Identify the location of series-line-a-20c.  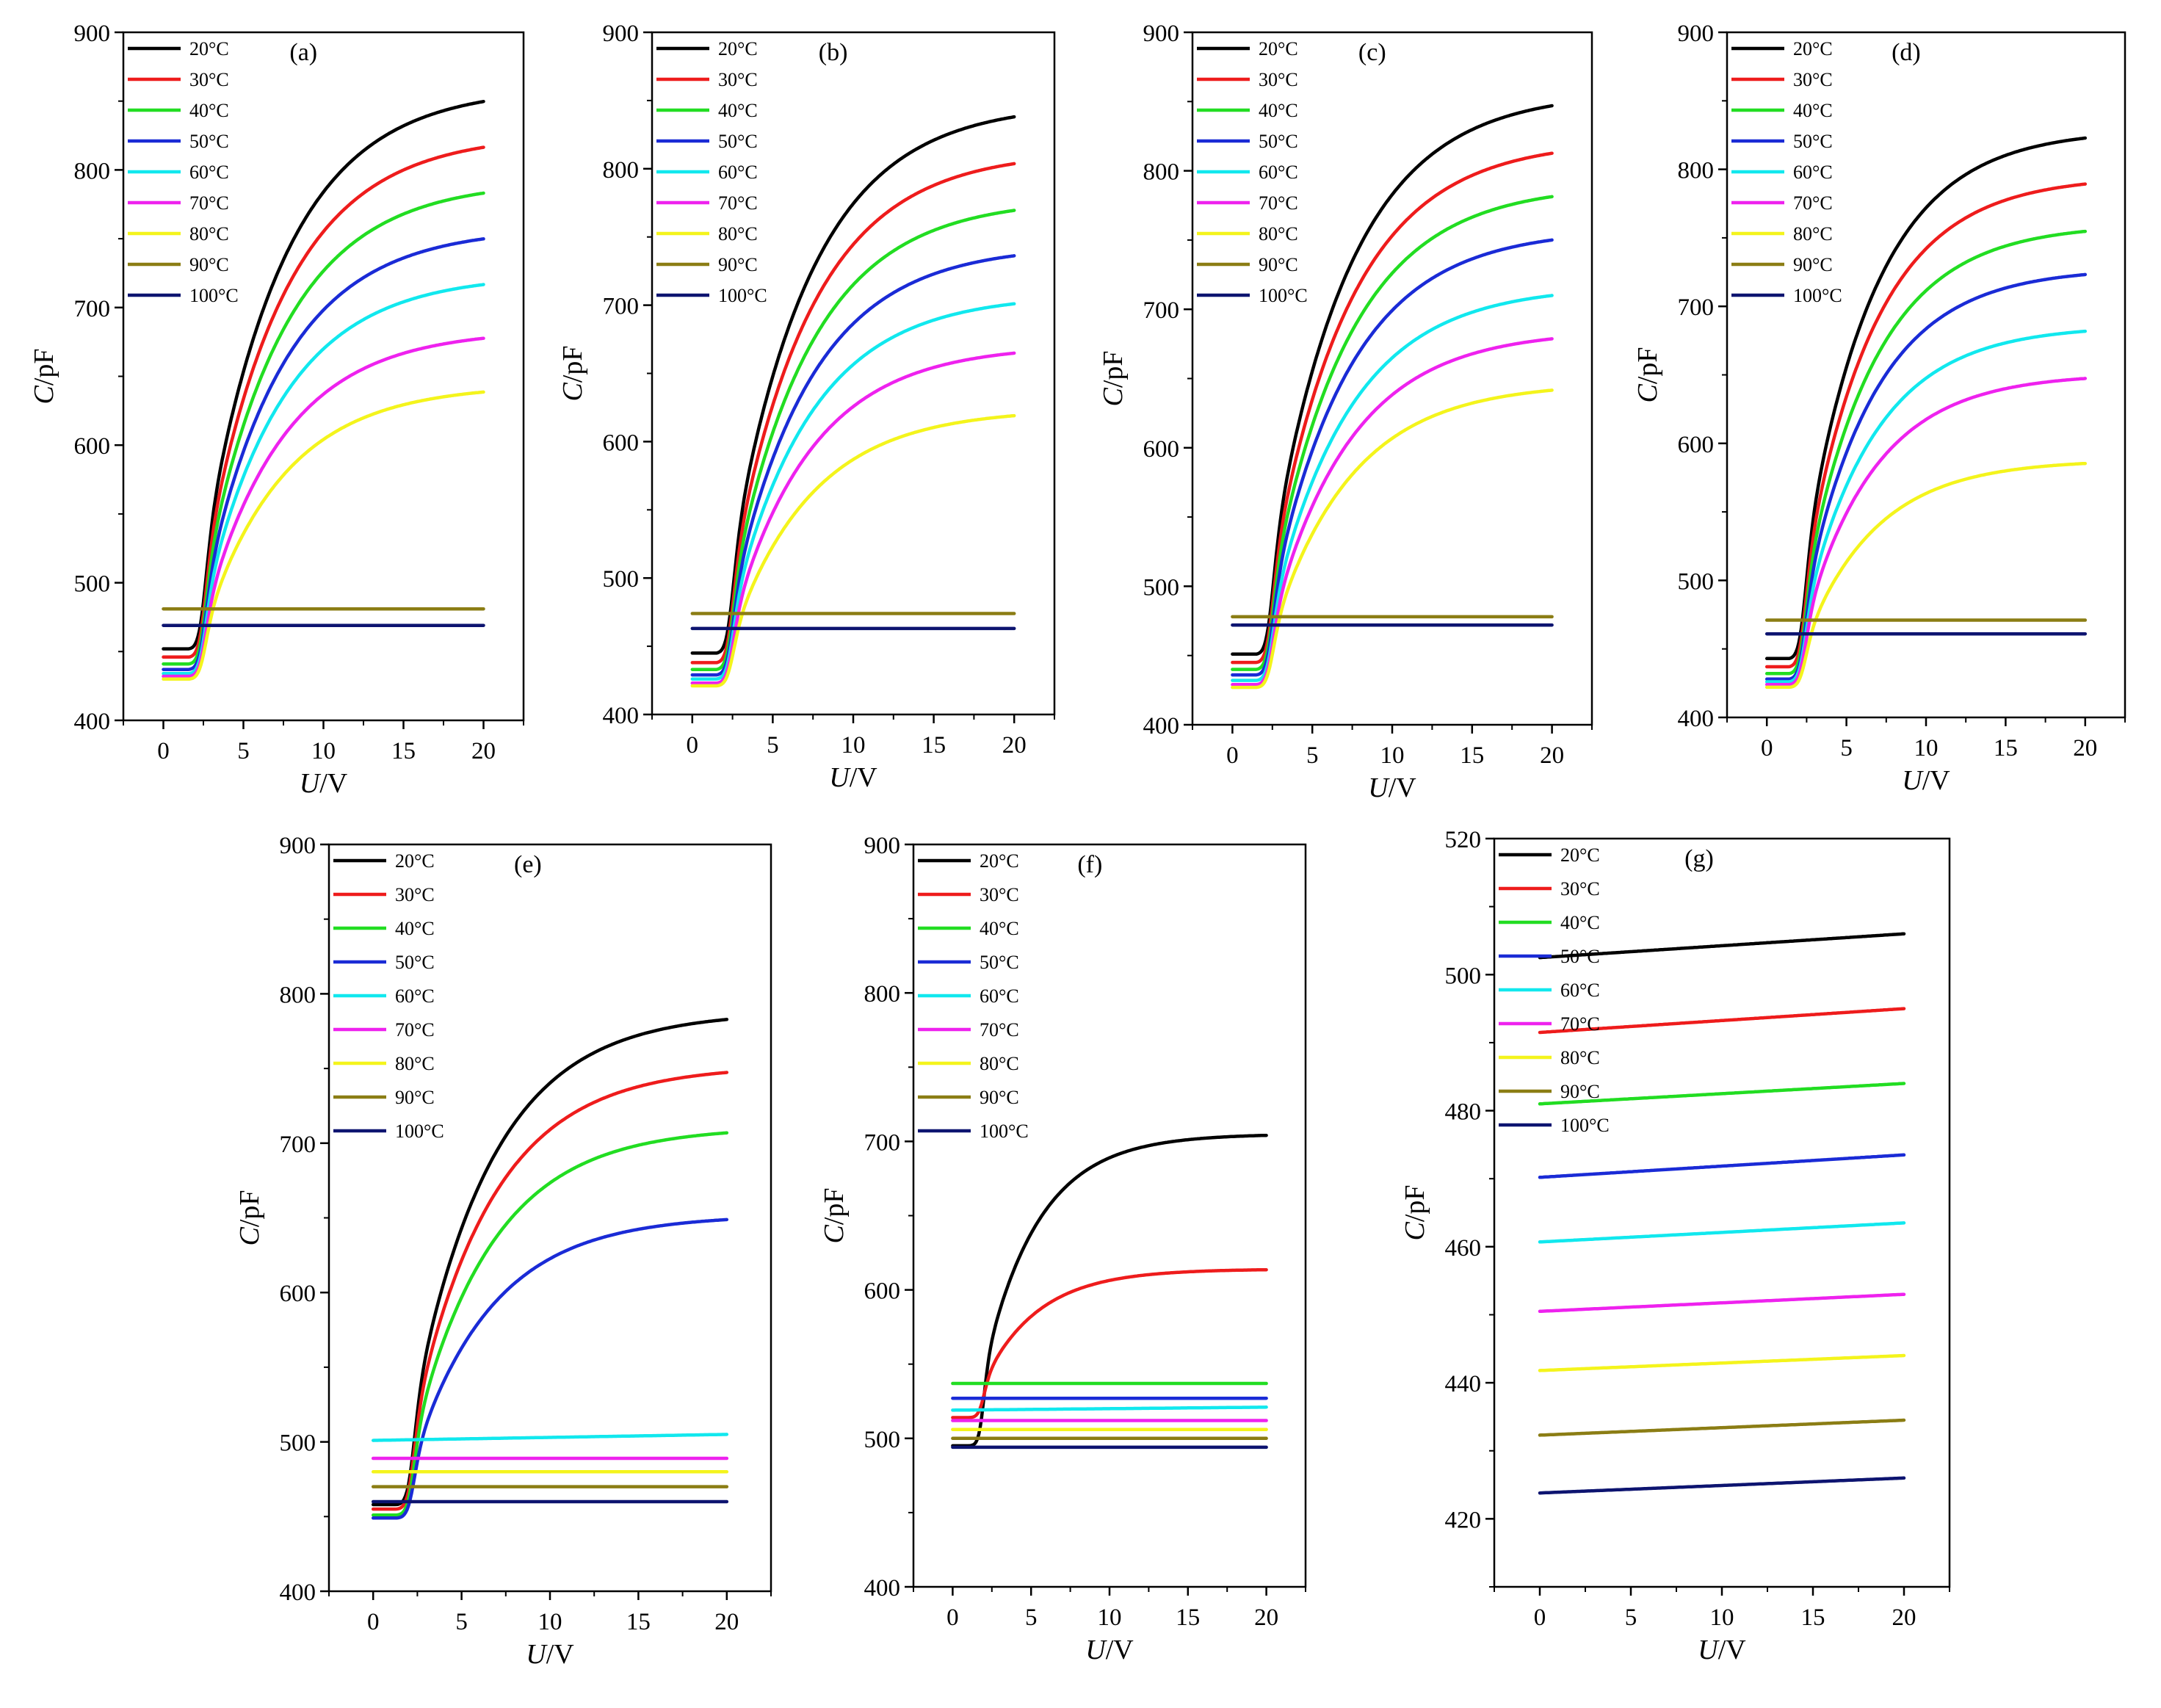
(323, 375).